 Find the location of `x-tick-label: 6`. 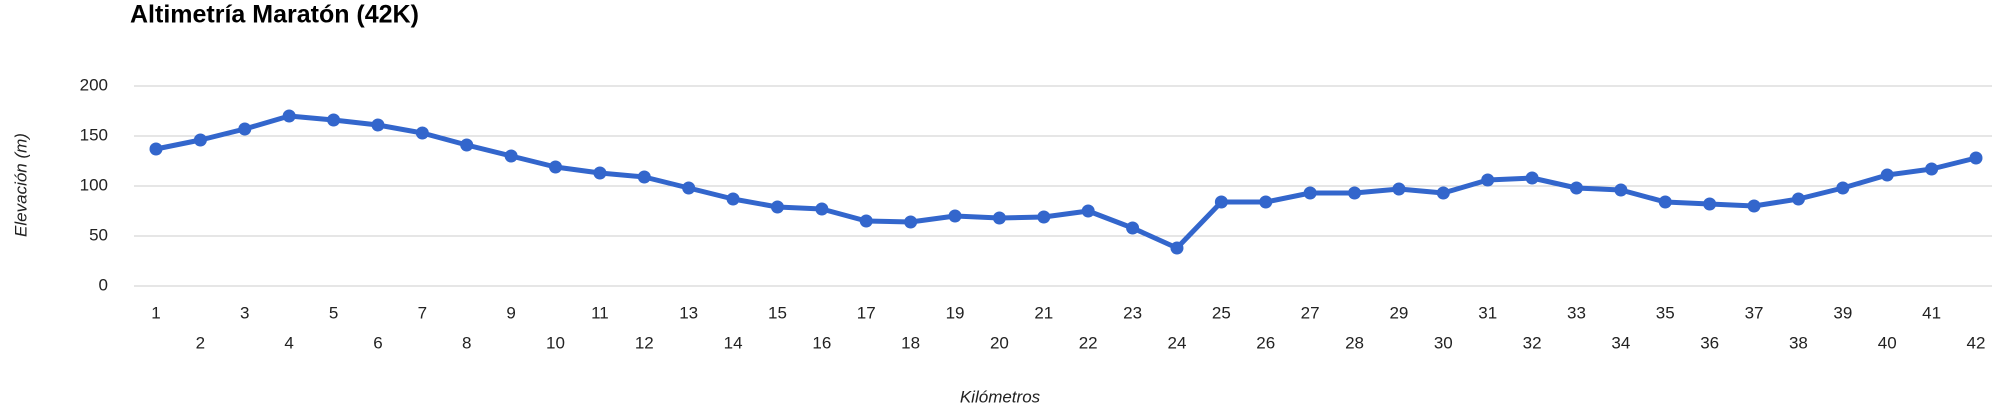

x-tick-label: 6 is located at coordinates (377, 342).